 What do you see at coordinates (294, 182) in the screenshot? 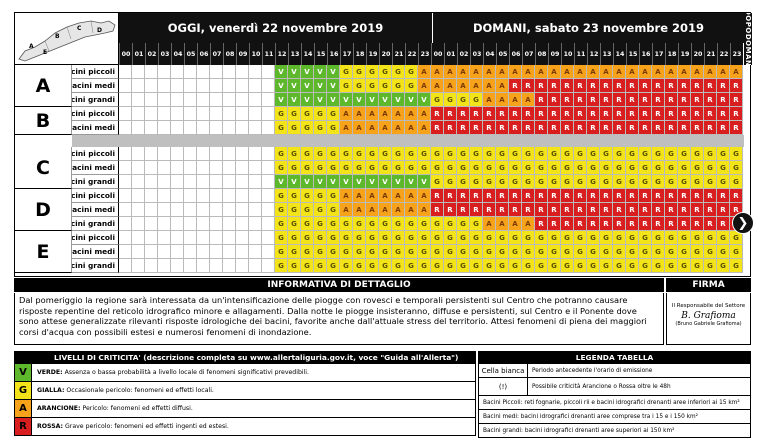
I see `cell-c-2-13: V` at bounding box center [294, 182].